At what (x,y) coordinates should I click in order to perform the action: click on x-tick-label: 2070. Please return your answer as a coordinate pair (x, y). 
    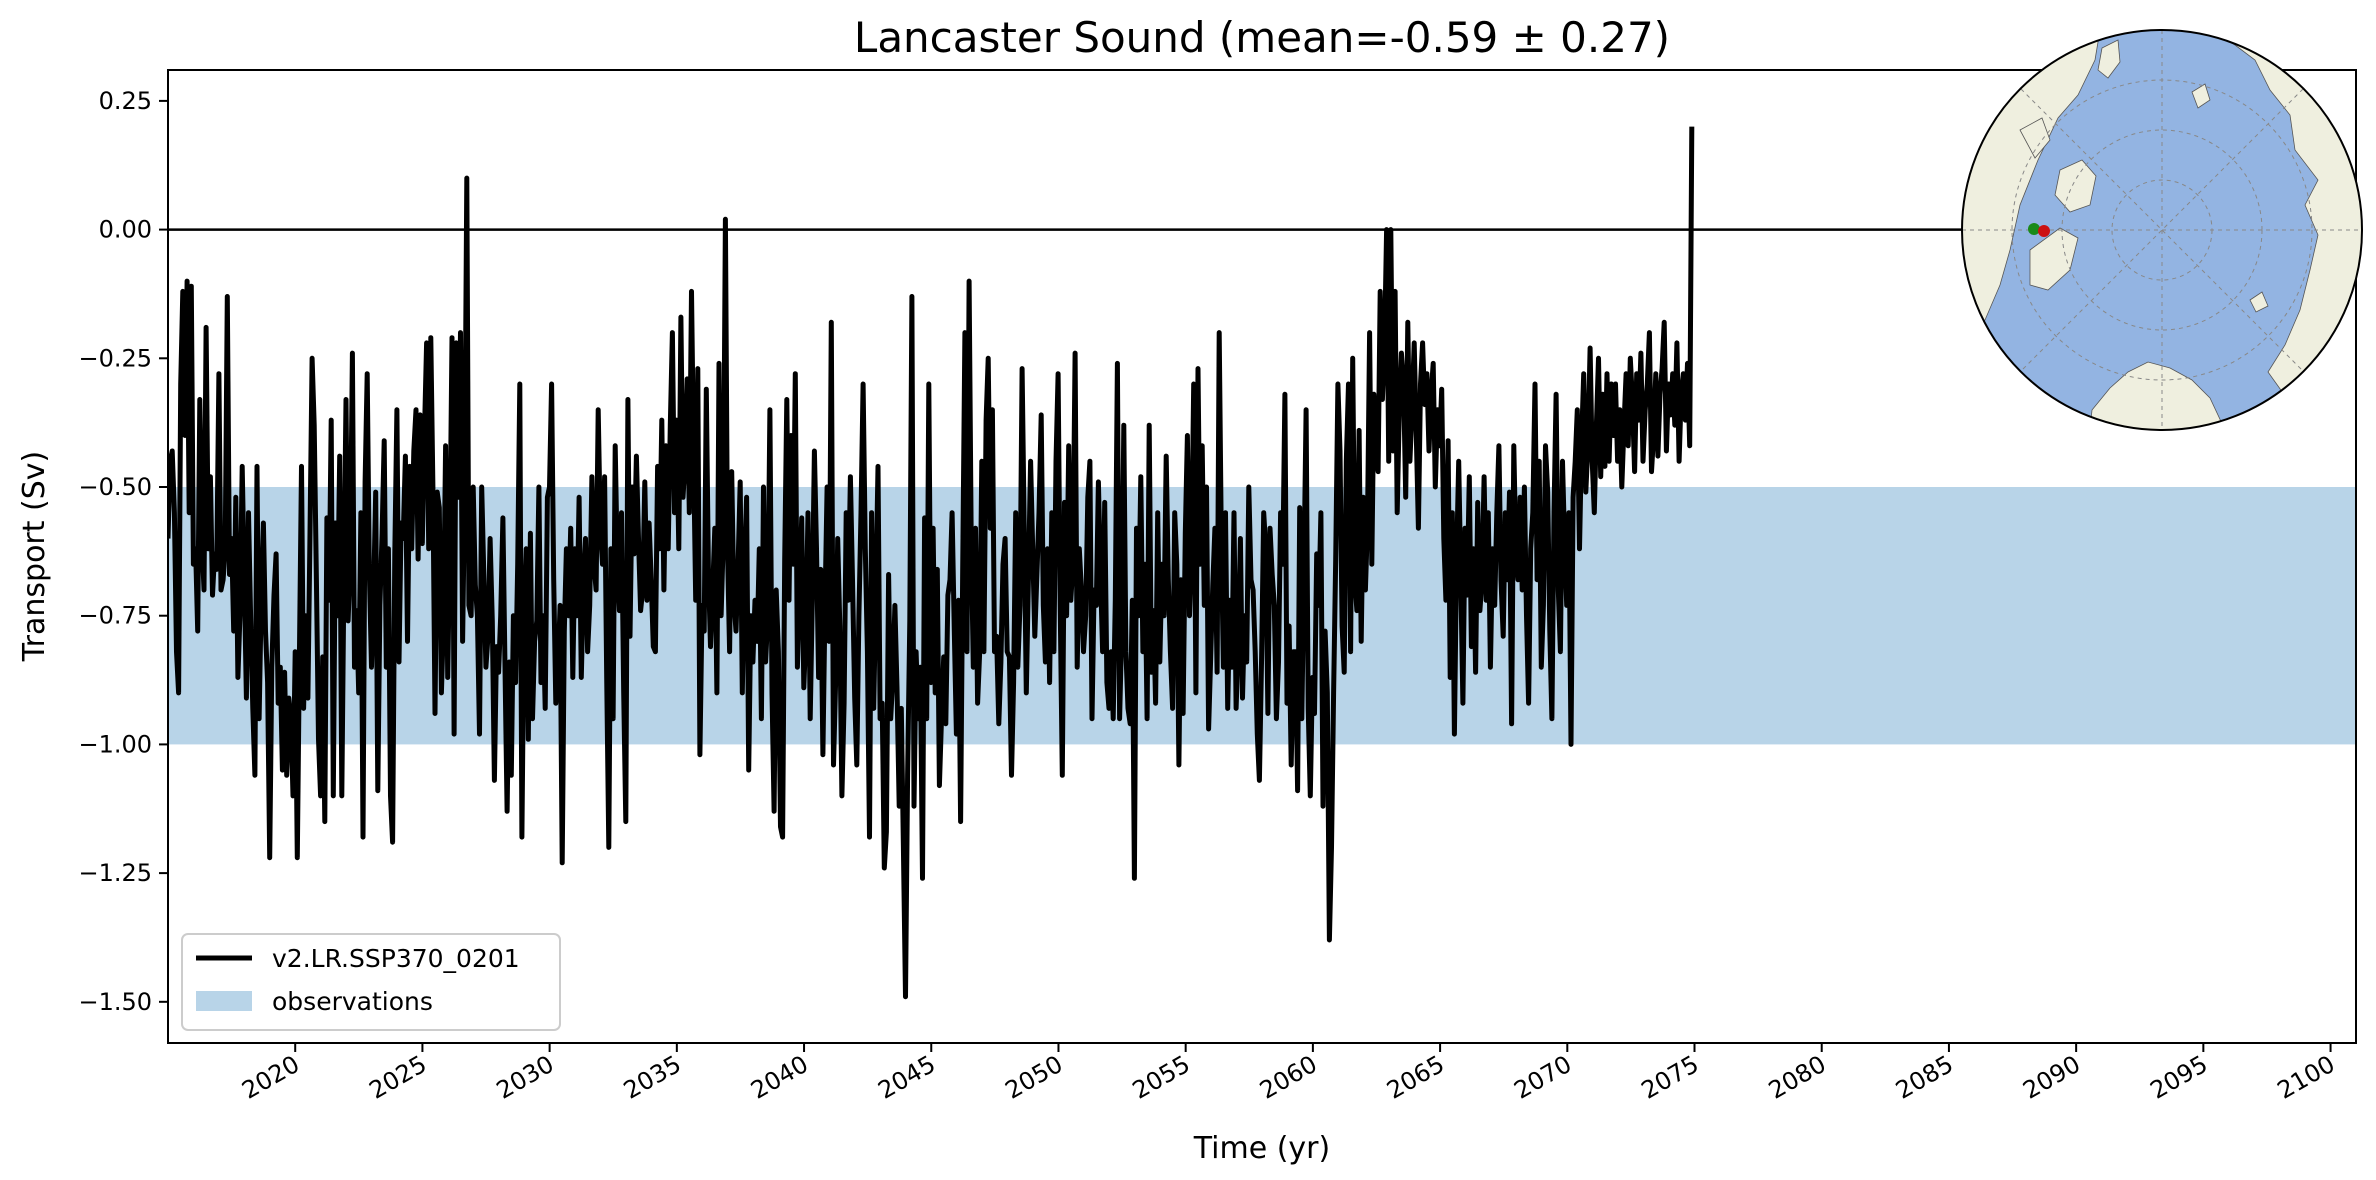
    Looking at the image, I should click on (1542, 1077).